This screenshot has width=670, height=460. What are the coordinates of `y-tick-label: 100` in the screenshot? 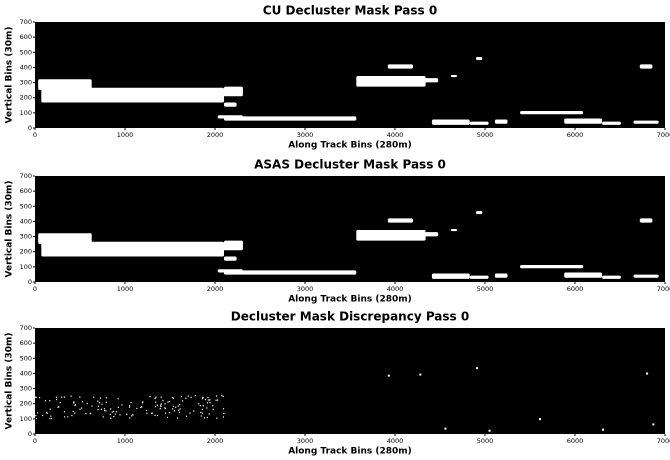 It's located at (26, 419).